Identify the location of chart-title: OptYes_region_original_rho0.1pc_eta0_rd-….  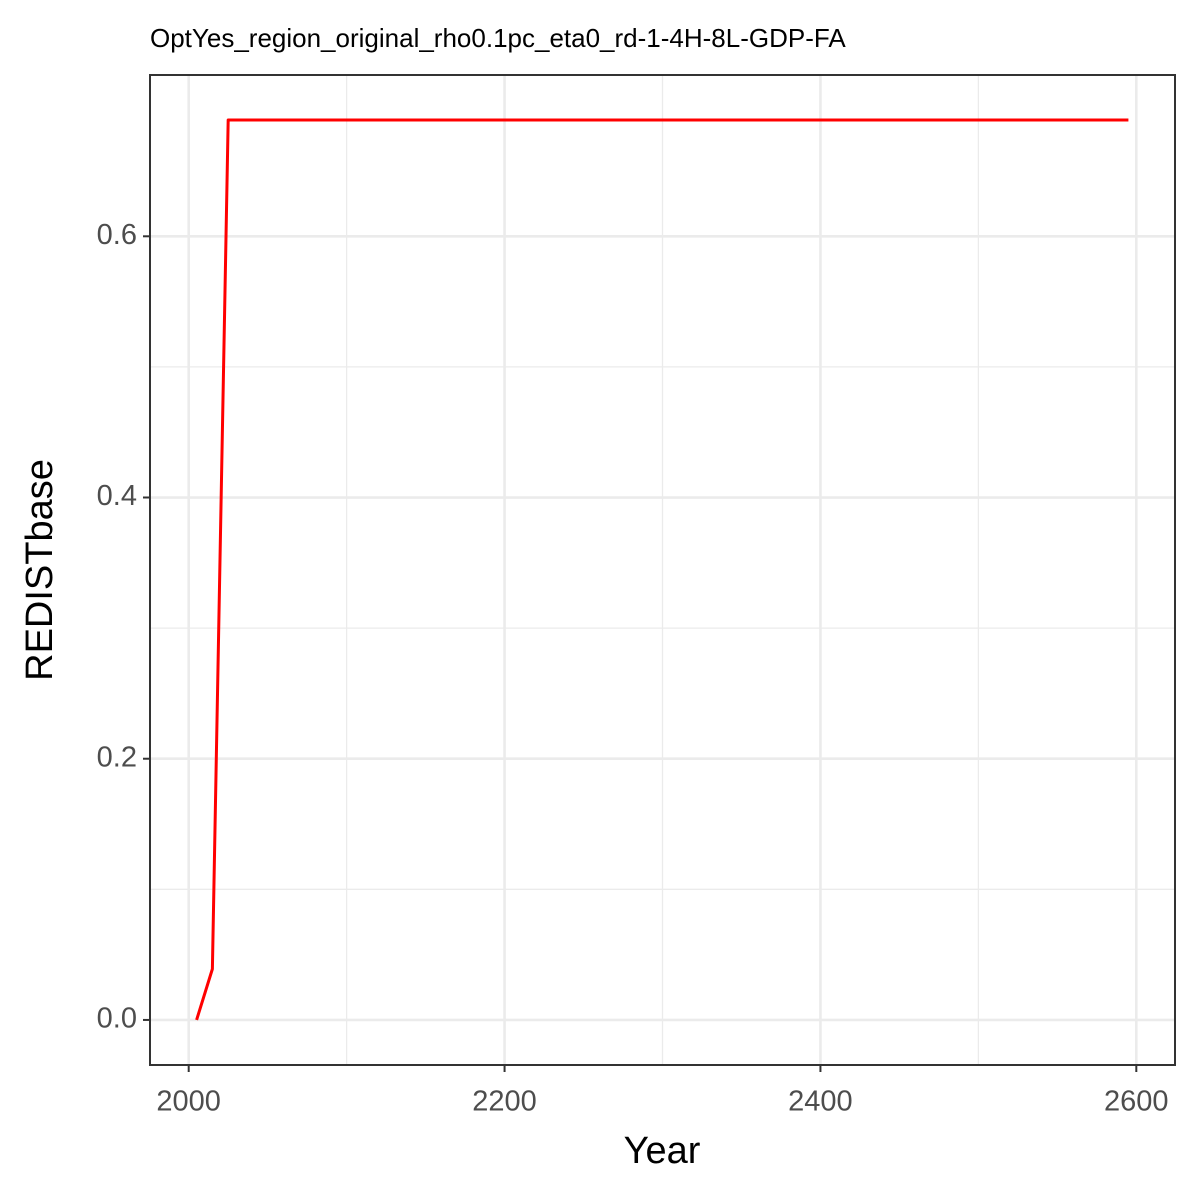
(498, 38).